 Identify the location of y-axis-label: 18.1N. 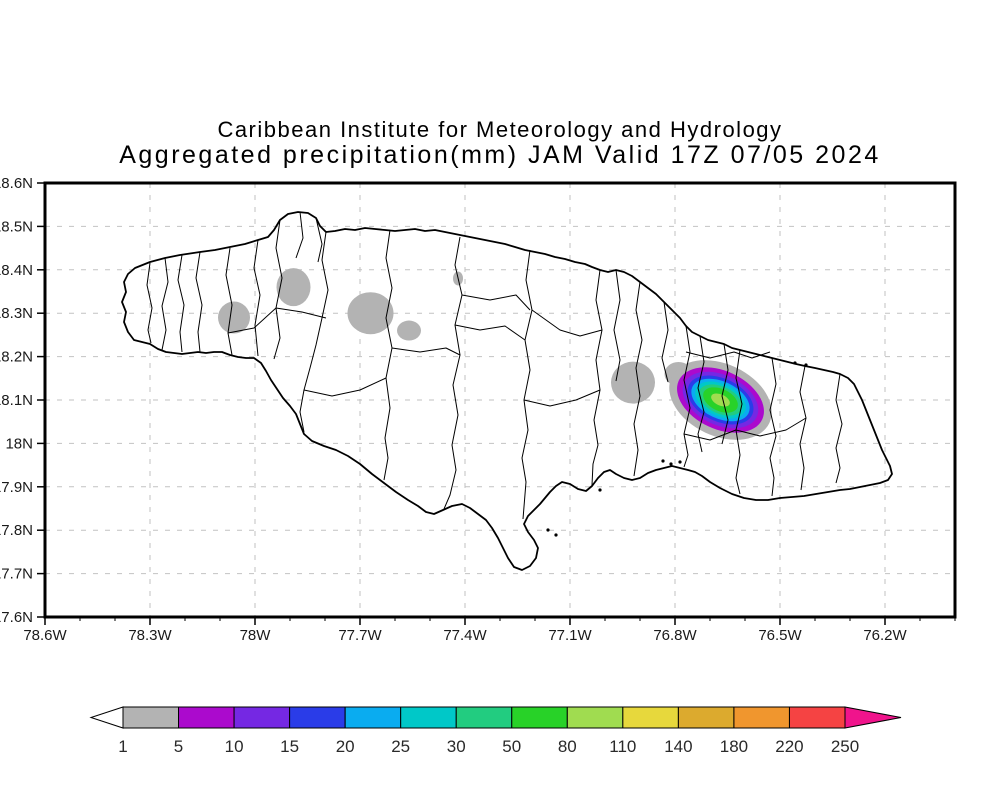
(16, 400).